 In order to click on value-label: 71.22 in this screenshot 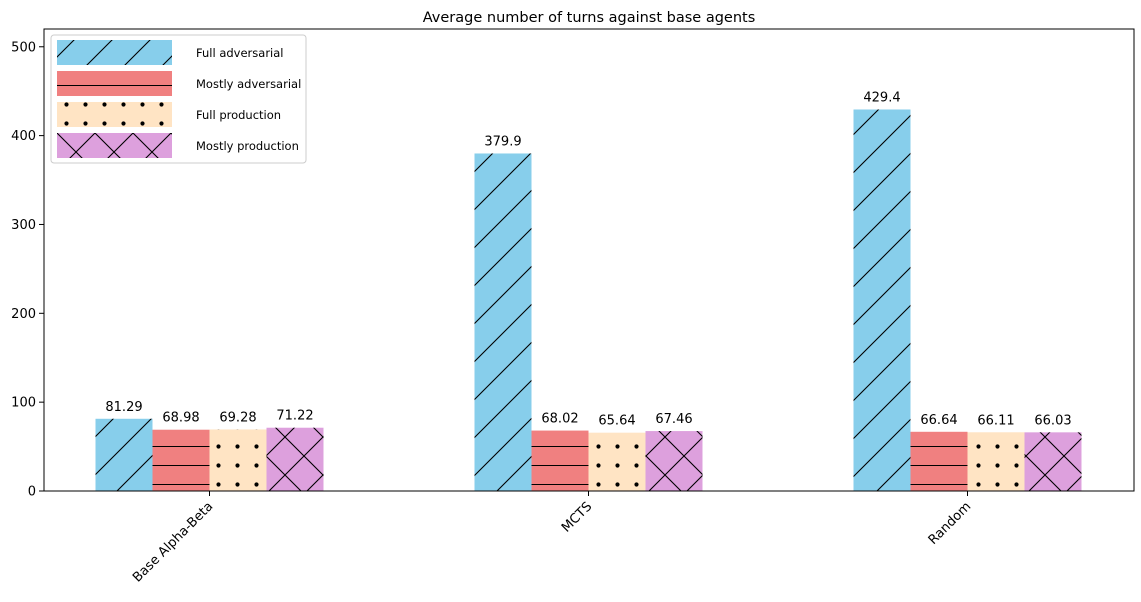, I will do `click(294, 416)`.